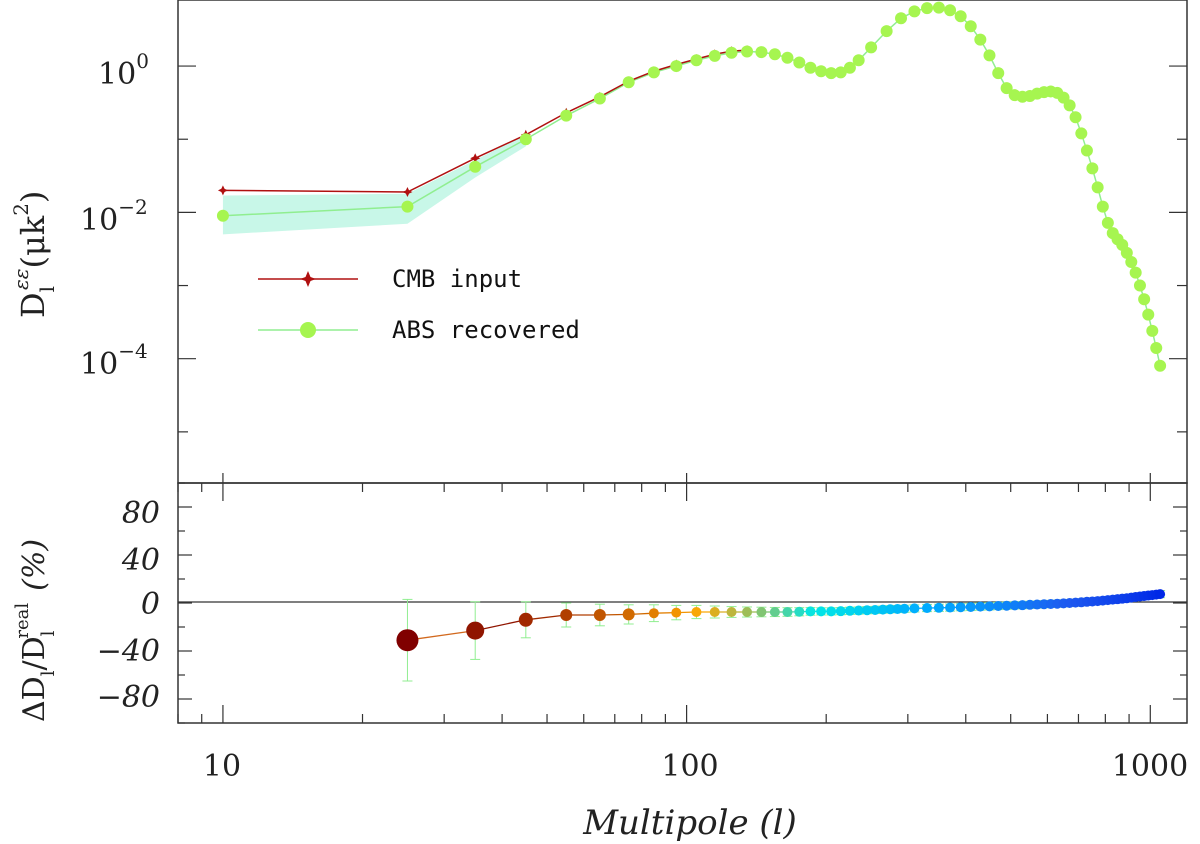 The width and height of the screenshot is (1200, 844). Describe the element at coordinates (689, 766) in the screenshot. I see `x-tick-label-100: 100` at that location.